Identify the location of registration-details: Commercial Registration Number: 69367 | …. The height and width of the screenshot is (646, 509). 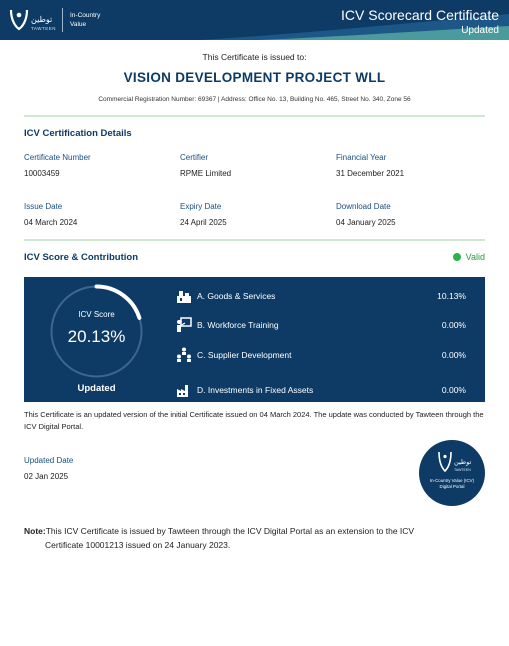
(254, 99).